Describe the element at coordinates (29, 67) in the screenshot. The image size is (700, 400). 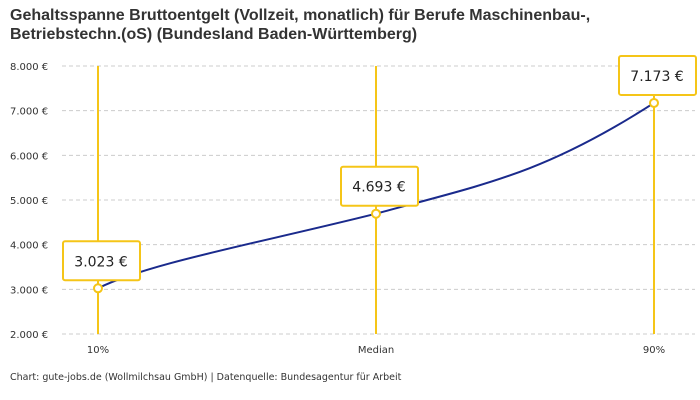
I see `y-tick-label: 8.000 €` at that location.